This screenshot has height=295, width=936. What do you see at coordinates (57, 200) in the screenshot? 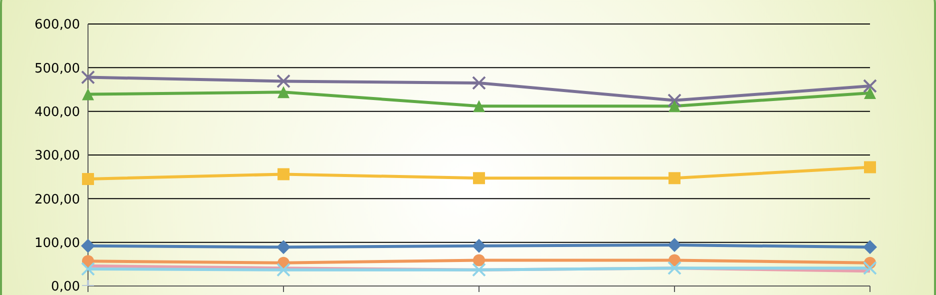
I see `y-tick-label: 200,00` at bounding box center [57, 200].